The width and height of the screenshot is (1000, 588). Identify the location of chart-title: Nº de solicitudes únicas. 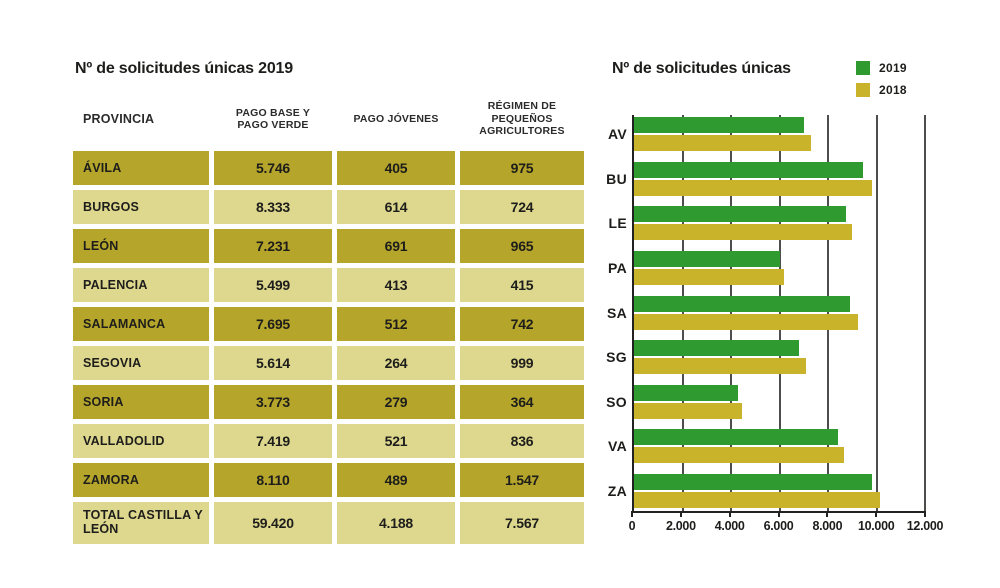
(701, 68).